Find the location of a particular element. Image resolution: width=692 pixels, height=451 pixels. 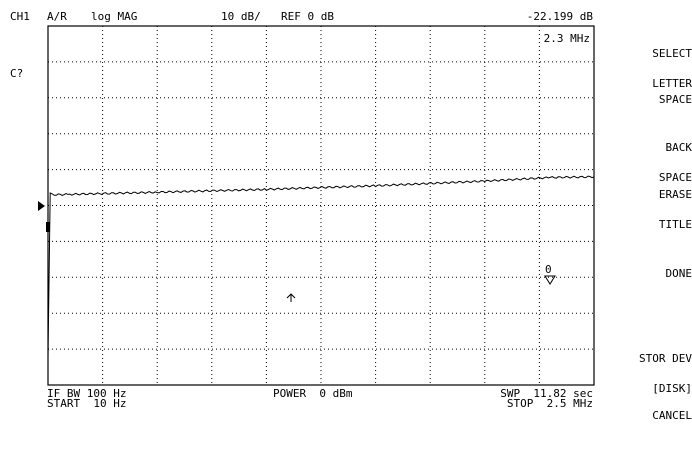

marker-value-readout: -22.199 dB is located at coordinates (559, 16).